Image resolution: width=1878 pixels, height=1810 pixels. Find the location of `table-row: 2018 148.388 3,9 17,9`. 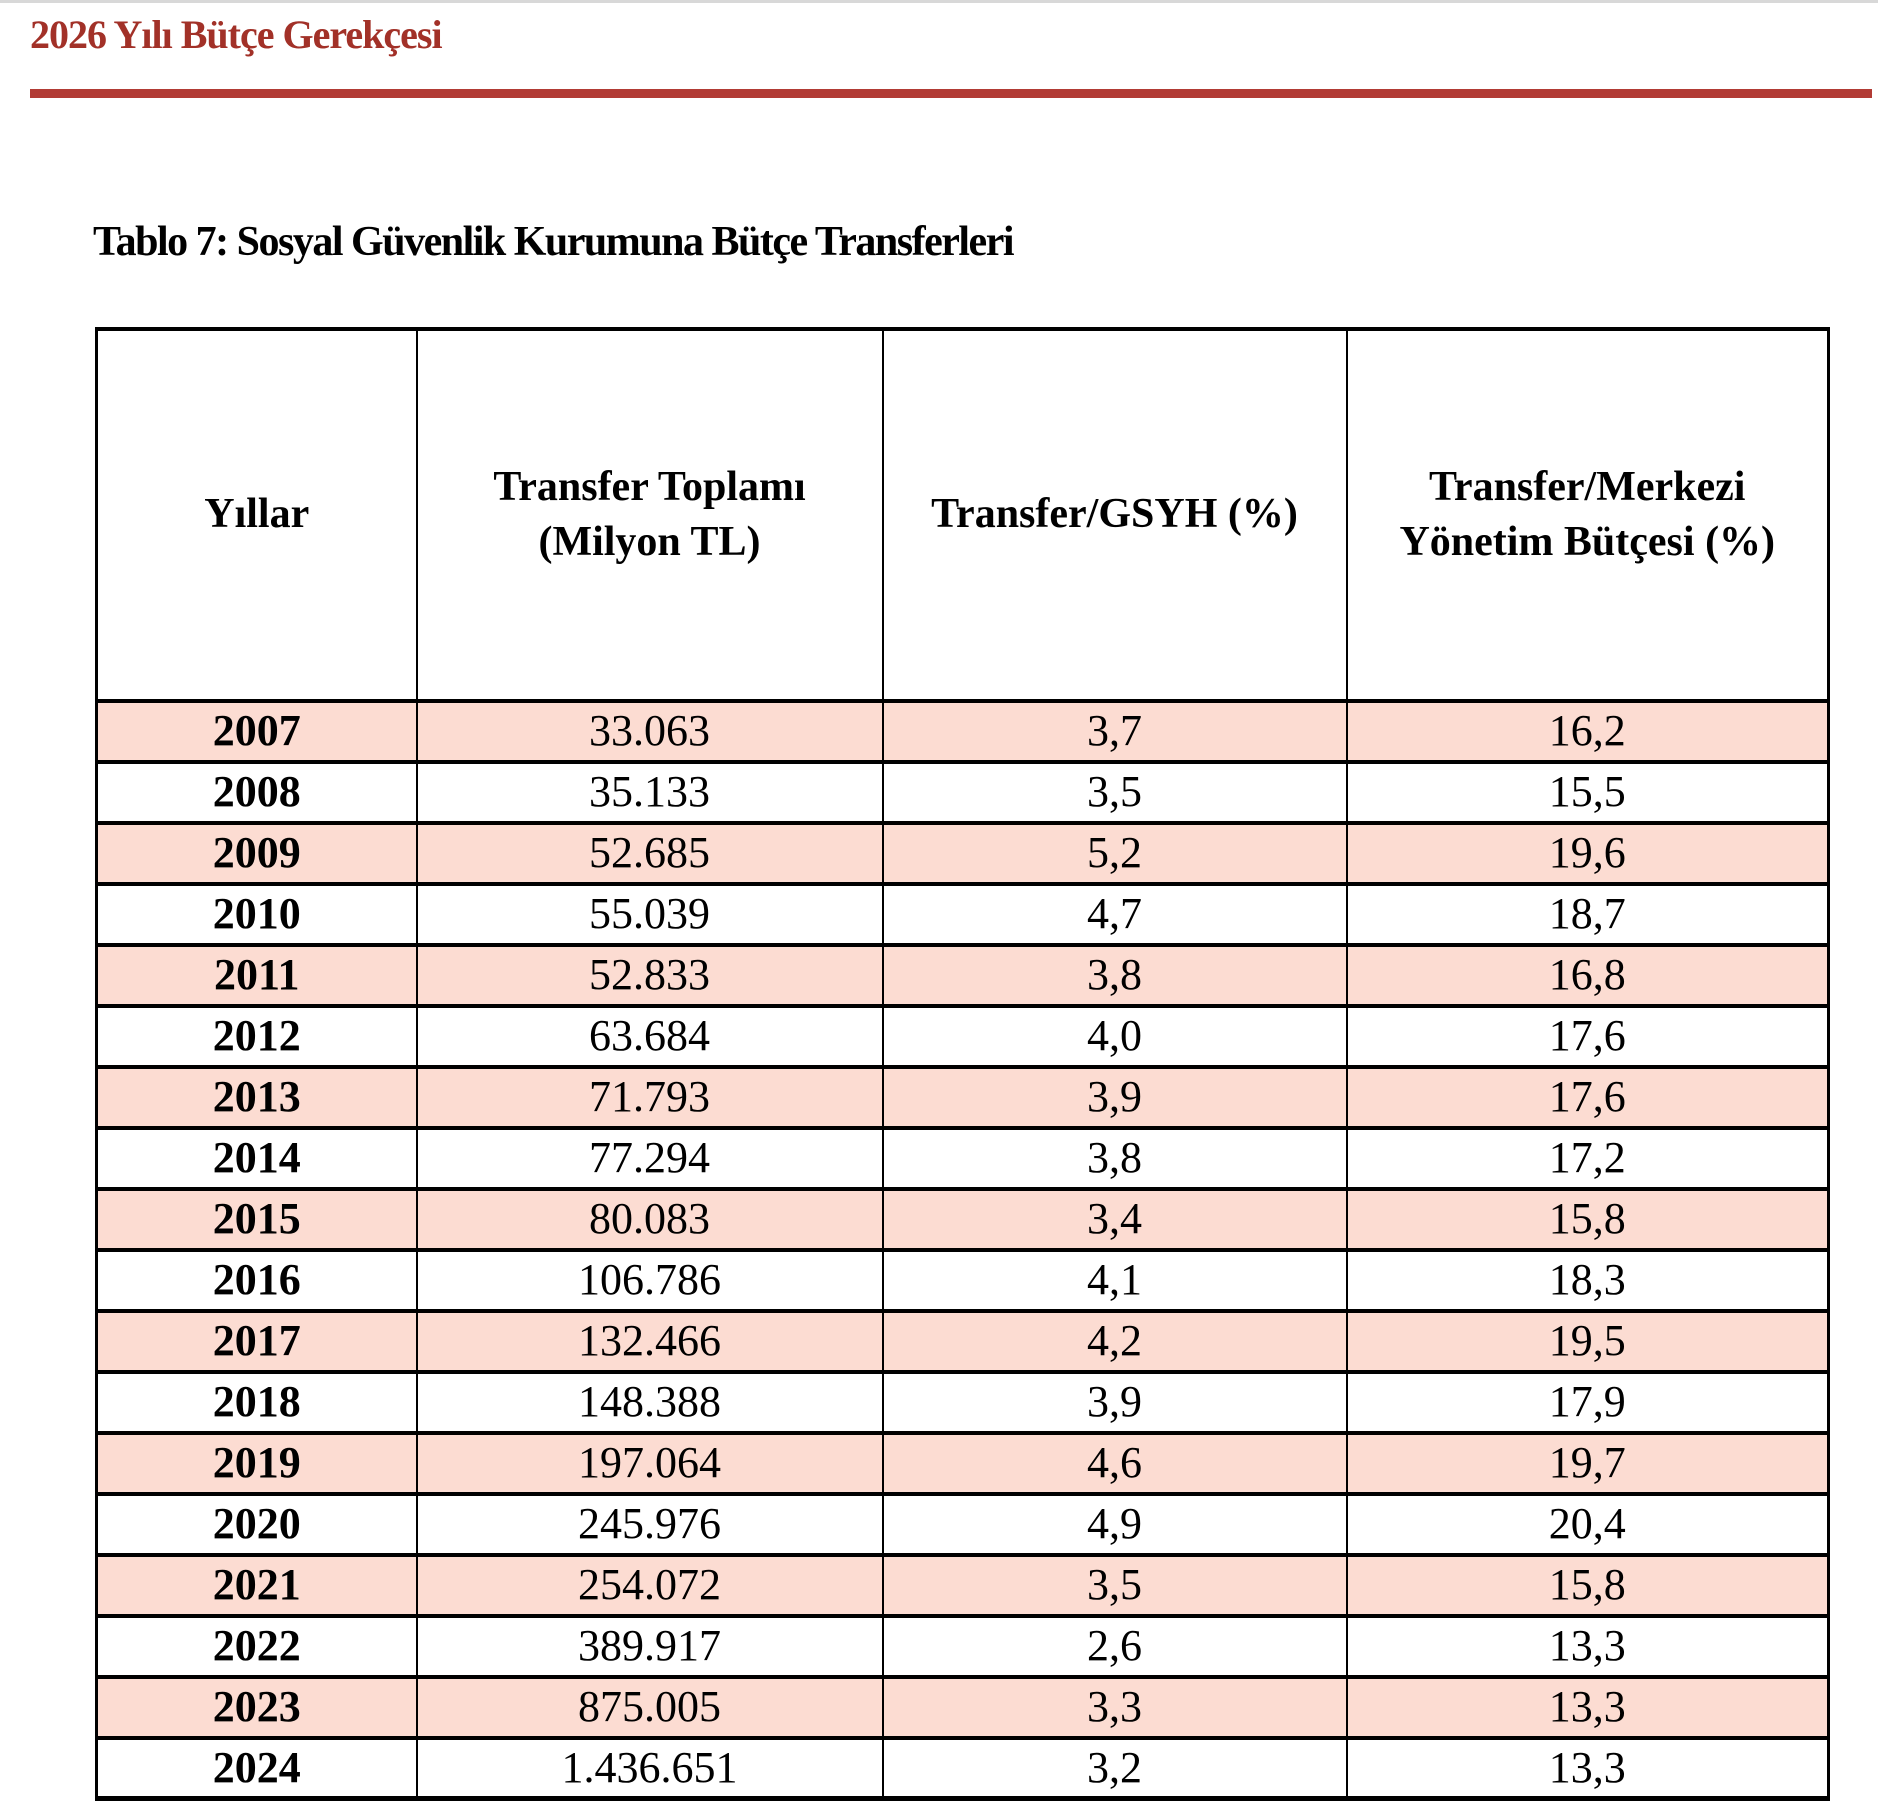

table-row: 2018 148.388 3,9 17,9 is located at coordinates (962, 1402).